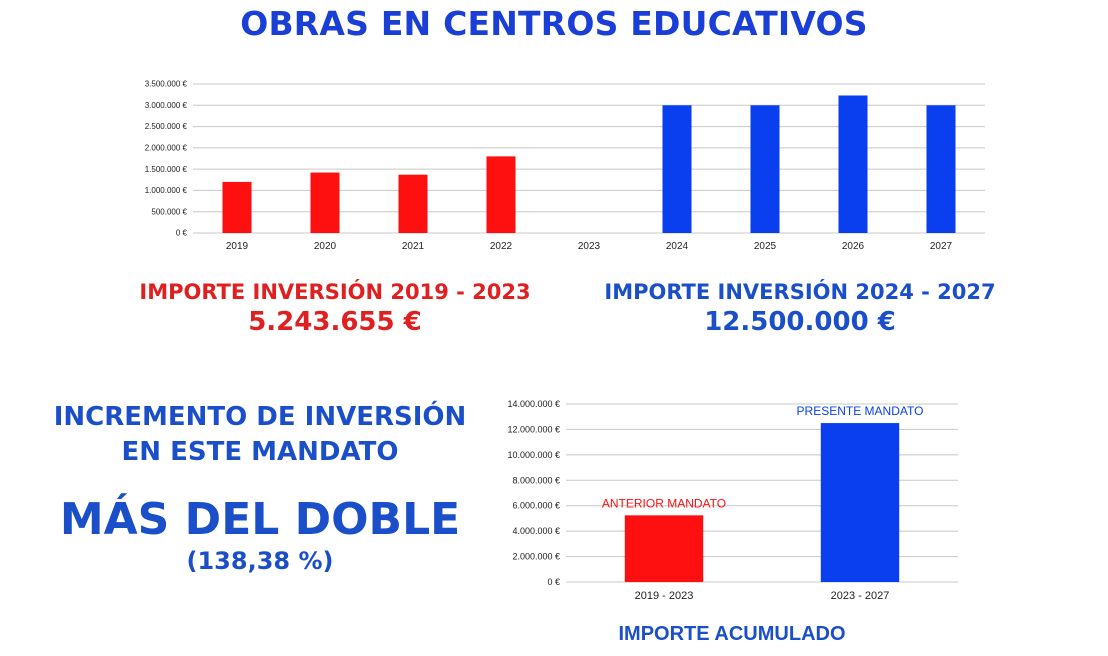 The height and width of the screenshot is (656, 1108). What do you see at coordinates (533, 429) in the screenshot?
I see `y-tick-label: 12.000.000 €` at bounding box center [533, 429].